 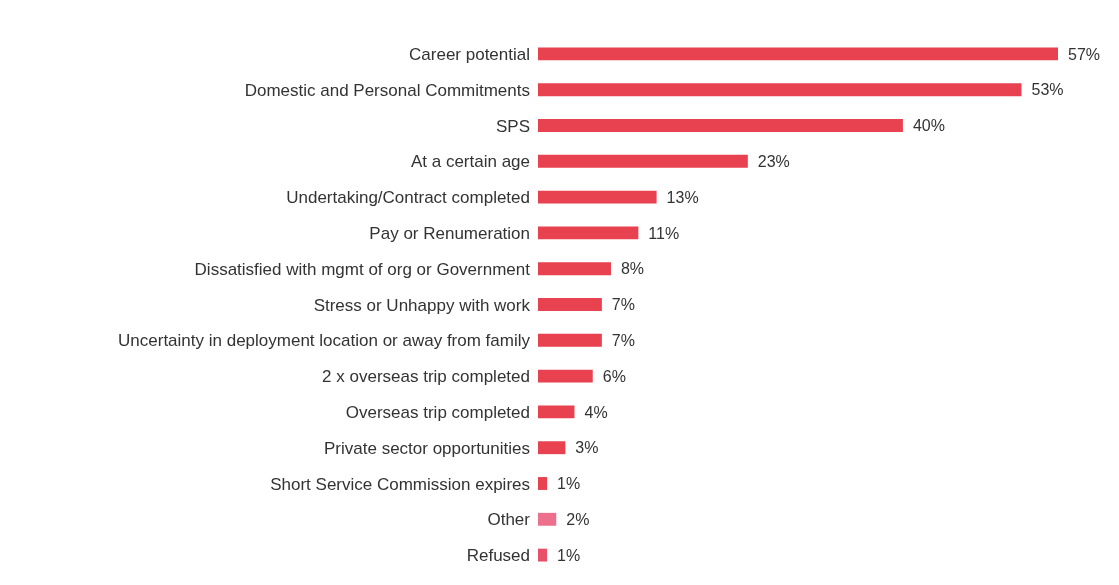 What do you see at coordinates (400, 484) in the screenshot?
I see `y-tick-label: Short Service Commission expires` at bounding box center [400, 484].